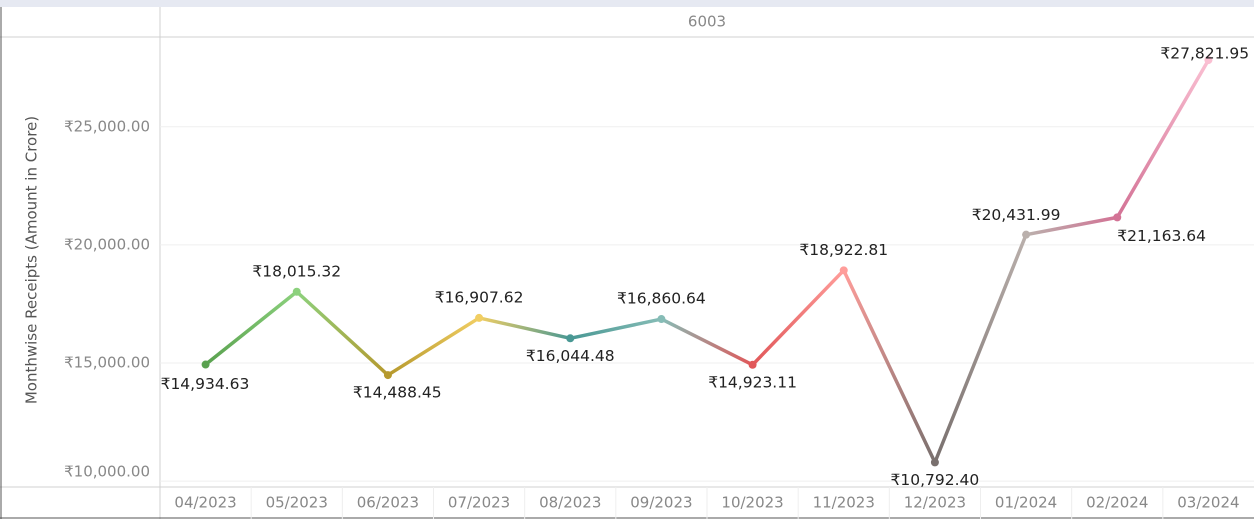 The image size is (1254, 519). What do you see at coordinates (205, 503) in the screenshot?
I see `x-tick-label: 04/2023` at bounding box center [205, 503].